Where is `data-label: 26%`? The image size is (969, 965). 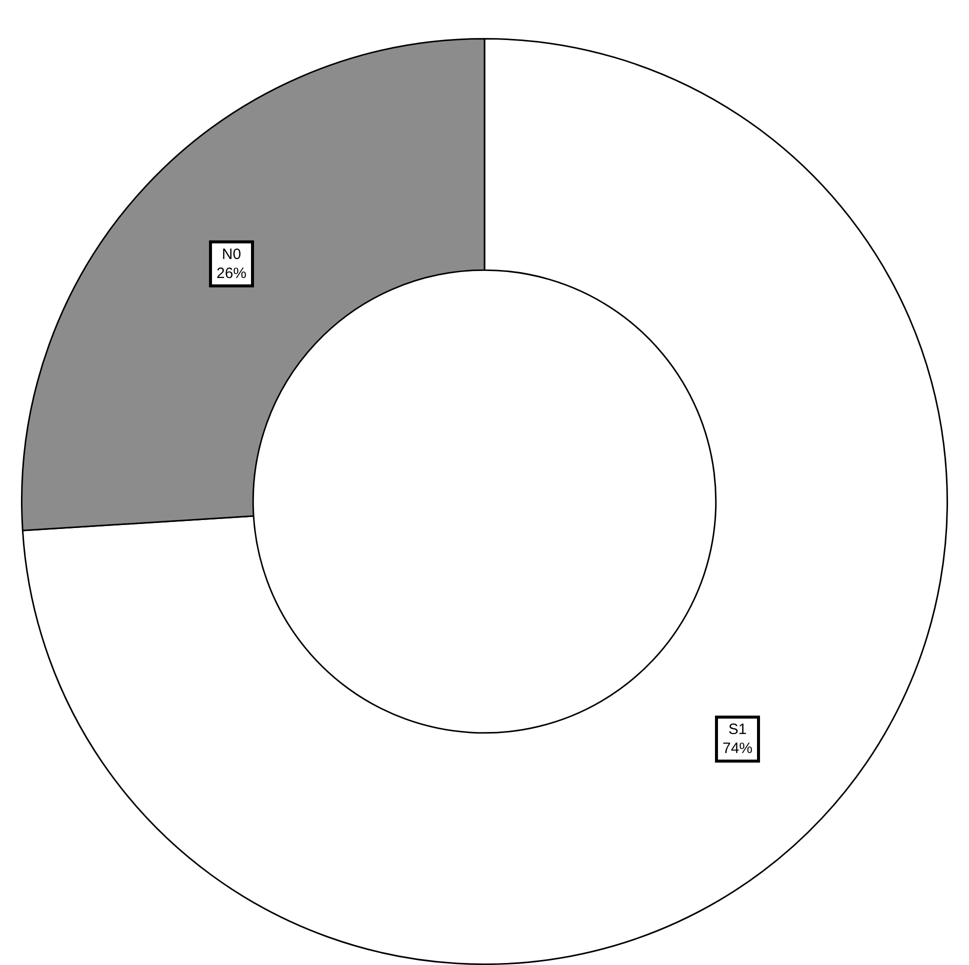
data-label: 26% is located at coordinates (231, 273).